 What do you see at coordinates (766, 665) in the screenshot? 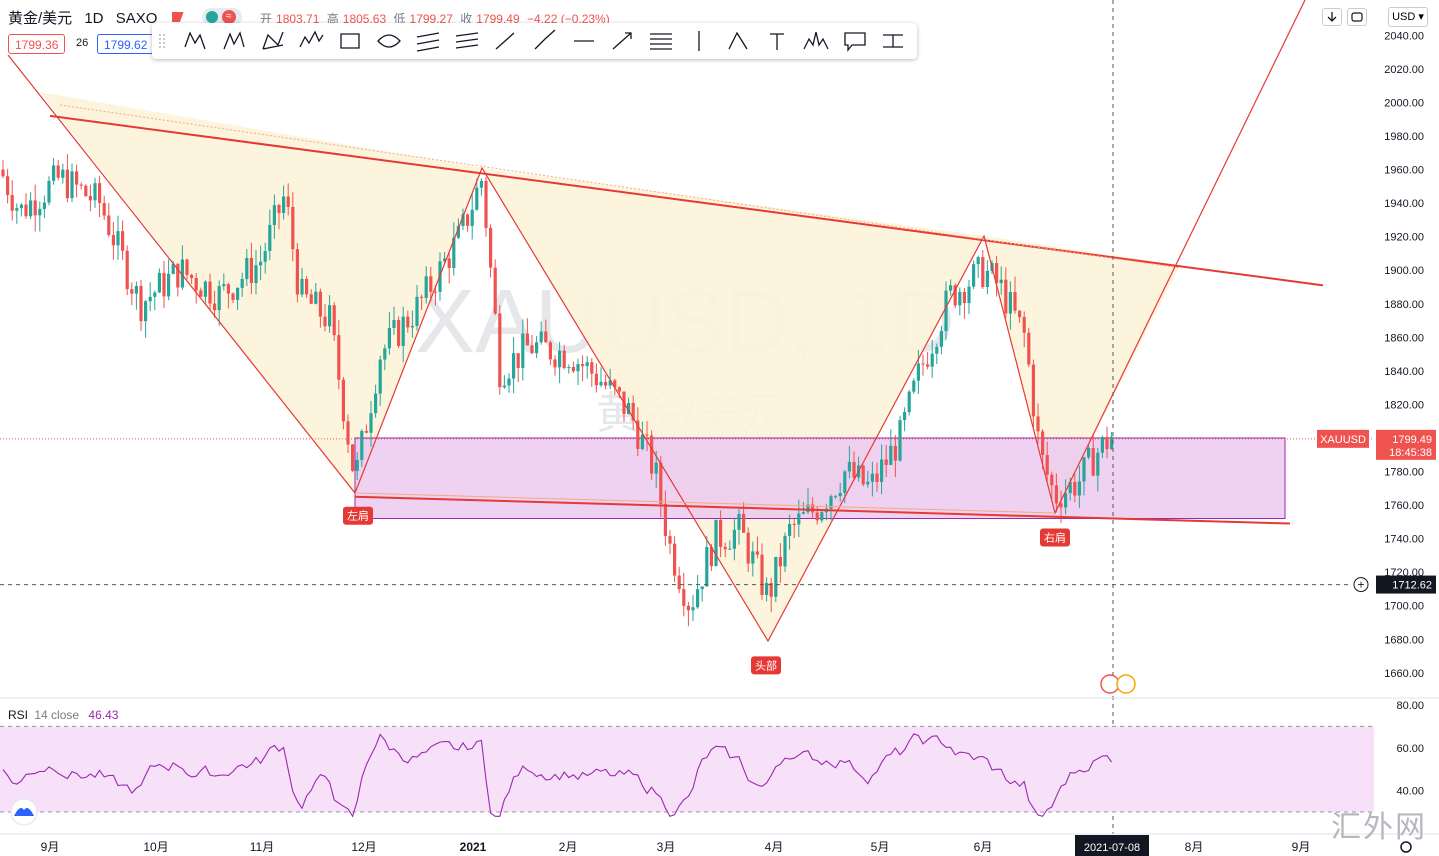
I see `pattern-label: 头部` at bounding box center [766, 665].